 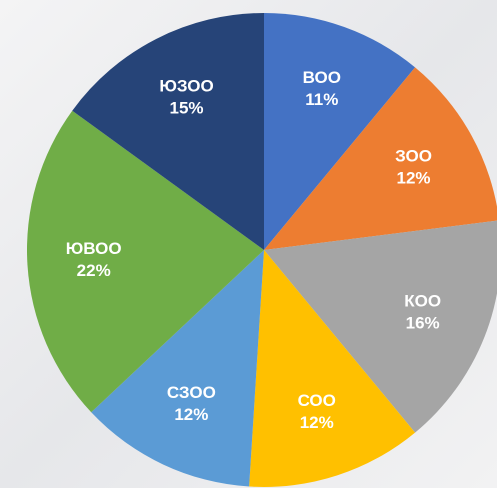 What do you see at coordinates (191, 392) in the screenshot?
I see `slice-label: СЗОО` at bounding box center [191, 392].